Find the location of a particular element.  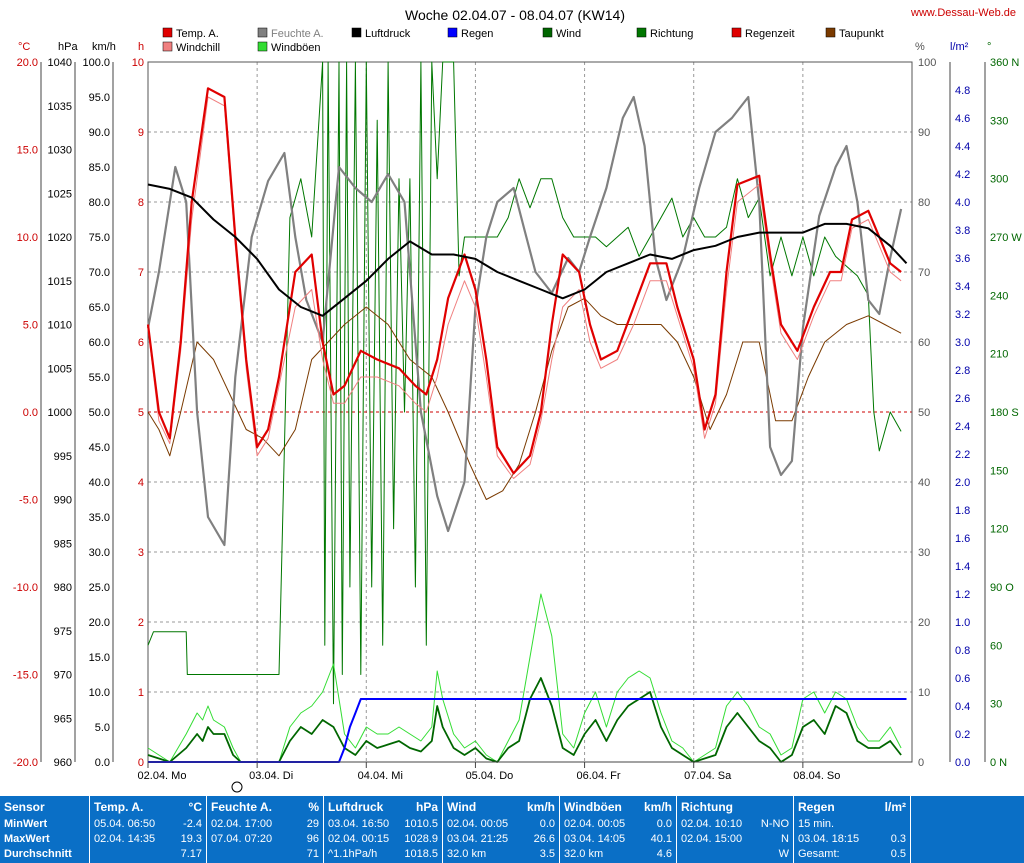

unit-rain: l/m² is located at coordinates (959, 47).